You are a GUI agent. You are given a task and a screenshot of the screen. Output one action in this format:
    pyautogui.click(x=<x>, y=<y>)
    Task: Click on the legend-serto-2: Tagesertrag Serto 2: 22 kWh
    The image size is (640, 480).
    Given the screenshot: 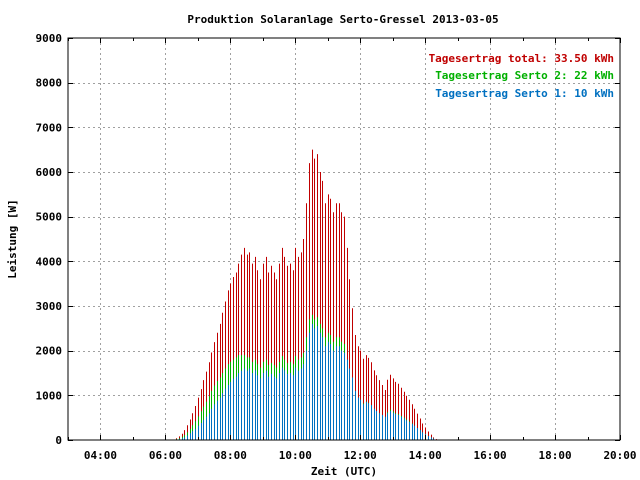 What is the action you would take?
    pyautogui.click(x=524, y=75)
    